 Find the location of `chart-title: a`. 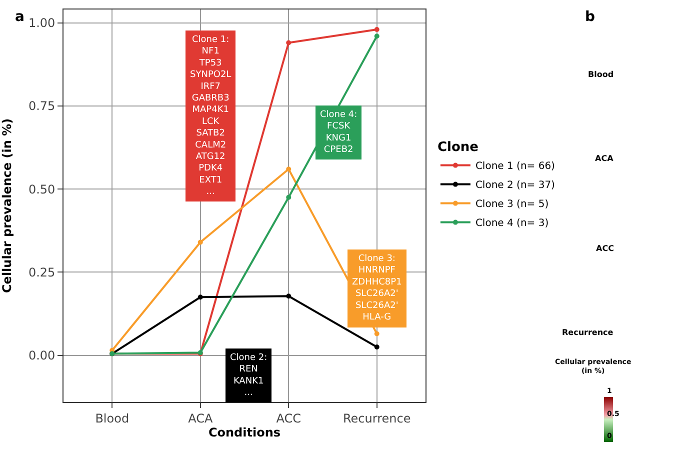

chart-title: a is located at coordinates (19, 17).